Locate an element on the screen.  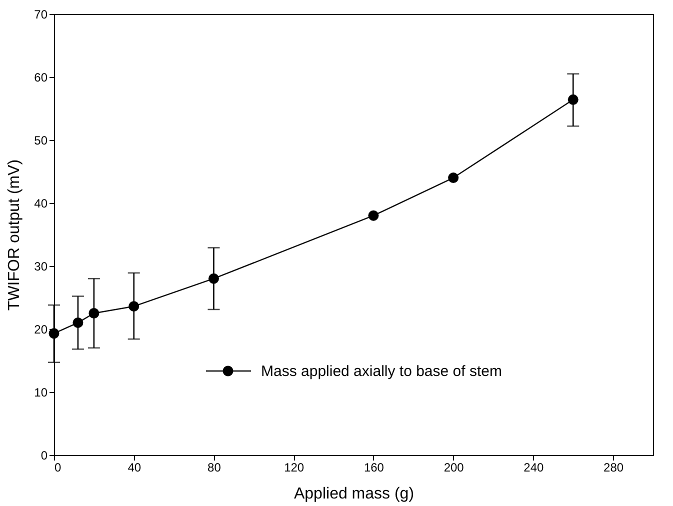
y-tick-label: 20 is located at coordinates (41, 329).